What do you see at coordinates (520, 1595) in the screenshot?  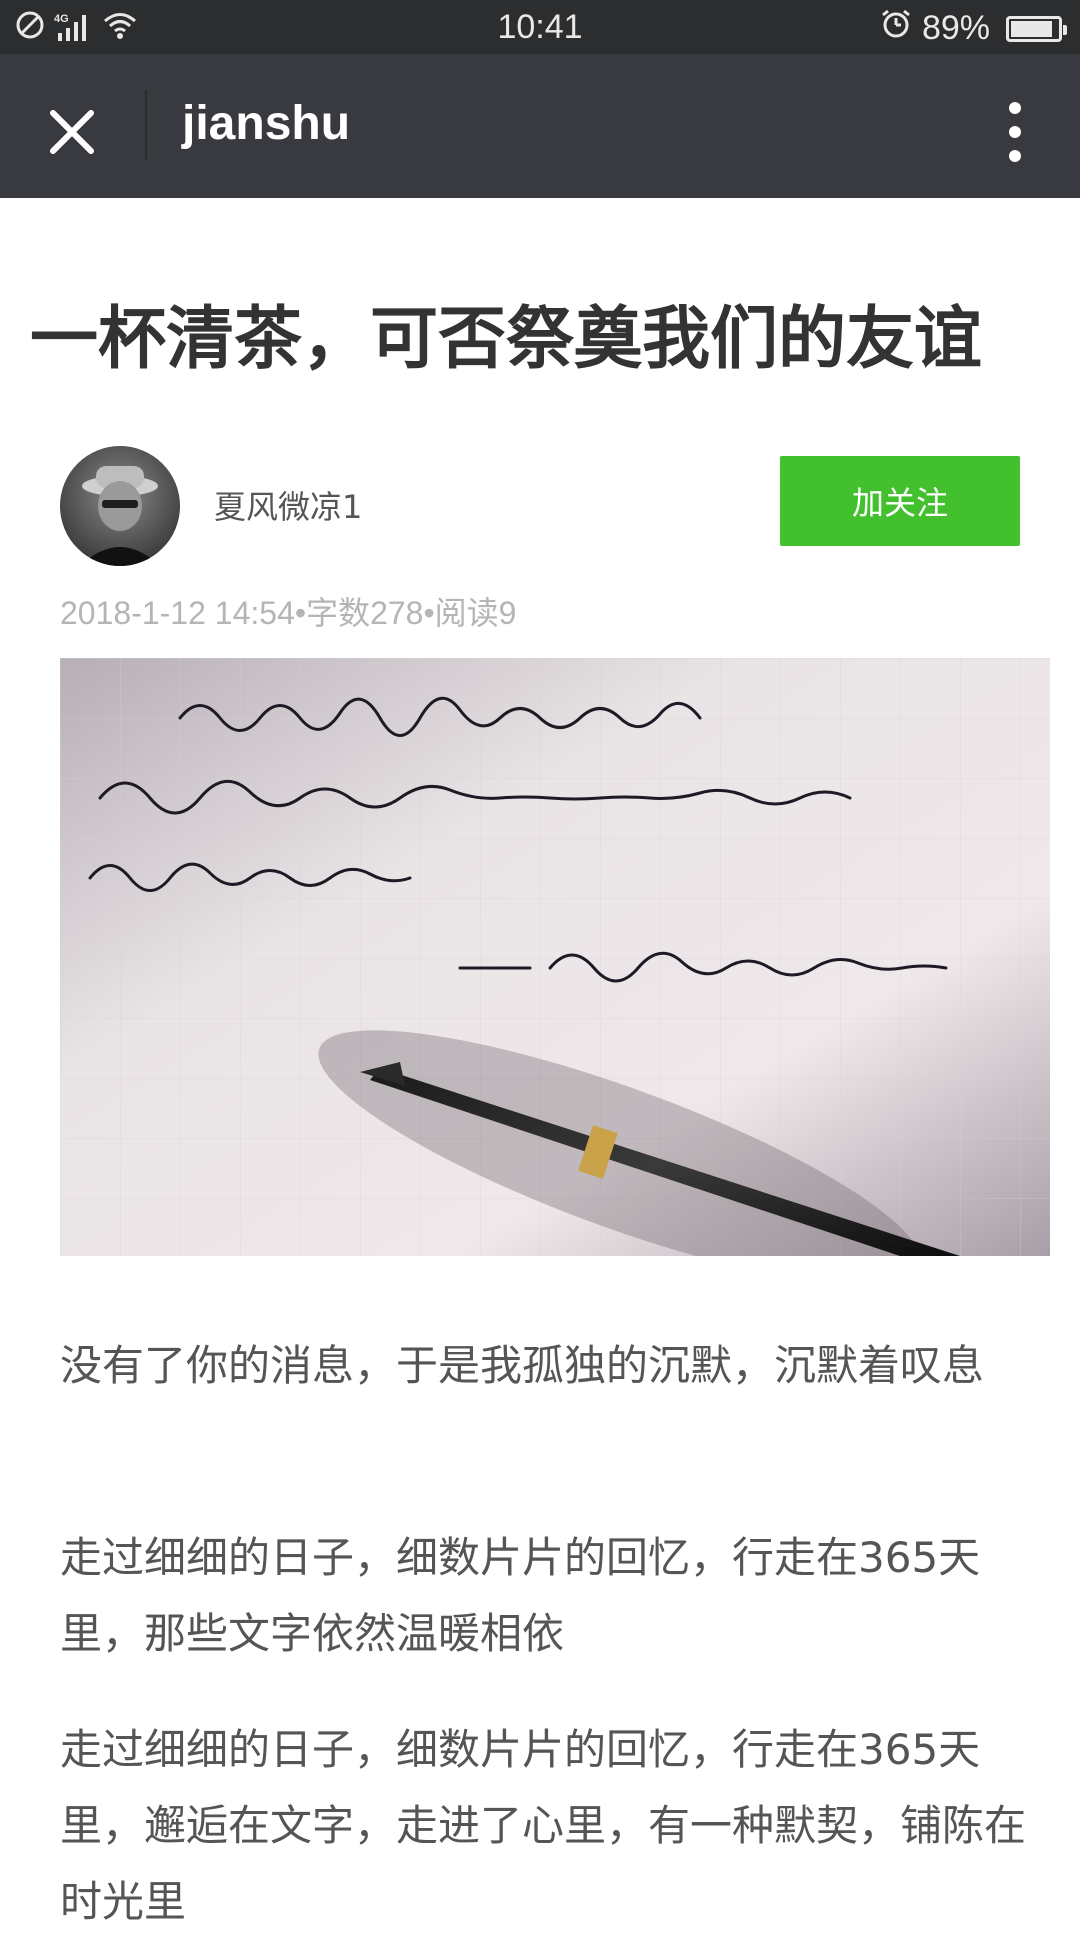 I see `article-paragraph: 走过细细的日子，细数片片的回忆，行走在365天里，那些文字依然温暖相依` at bounding box center [520, 1595].